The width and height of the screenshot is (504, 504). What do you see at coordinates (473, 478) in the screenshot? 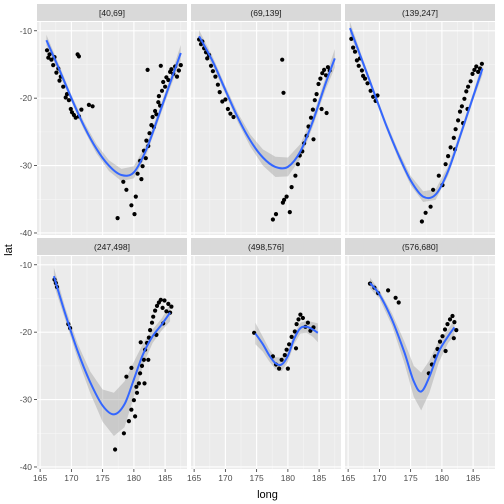
I see `x-tick-label: 185` at bounding box center [473, 478].